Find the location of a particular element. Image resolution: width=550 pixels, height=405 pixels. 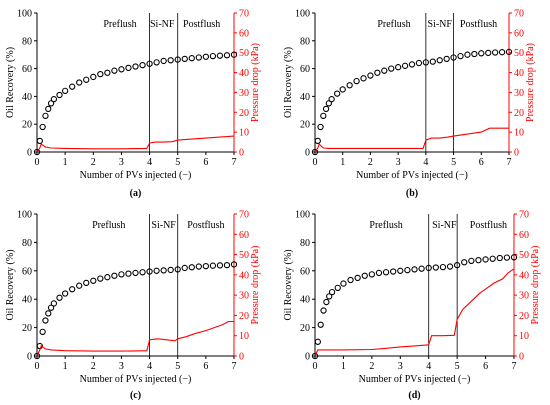

y2-tick-label: 70 is located at coordinates (519, 14).